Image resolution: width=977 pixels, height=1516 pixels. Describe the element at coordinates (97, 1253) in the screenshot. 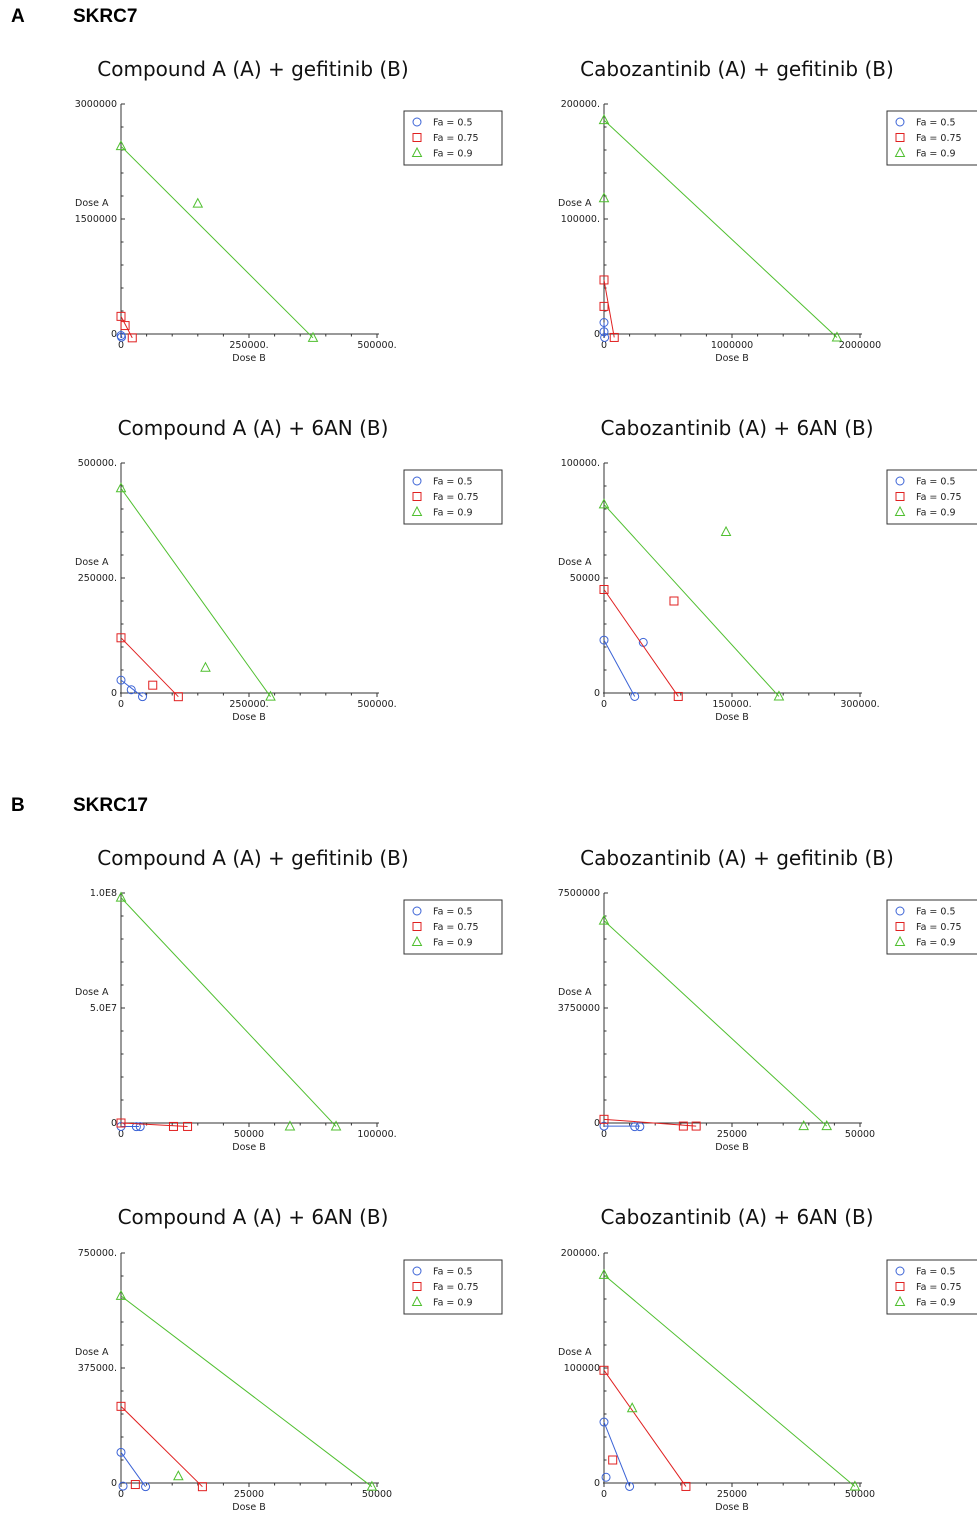

I see `y-tick-label: 750000.` at that location.